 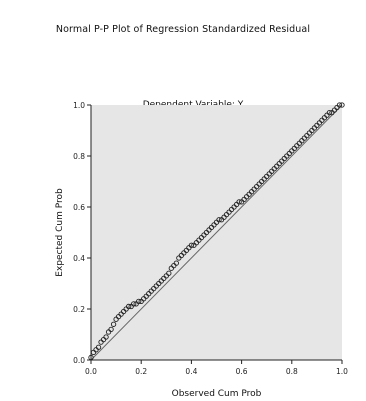 I want to click on x-tick-label: 0.2, so click(x=141, y=371).